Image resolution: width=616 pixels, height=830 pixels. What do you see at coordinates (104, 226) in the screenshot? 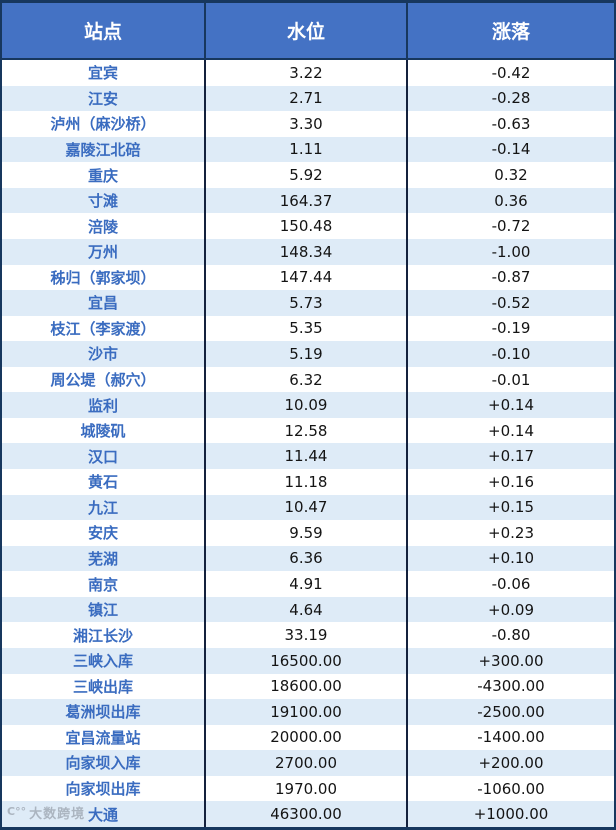
I see `station-cell: 涪陵` at bounding box center [104, 226].